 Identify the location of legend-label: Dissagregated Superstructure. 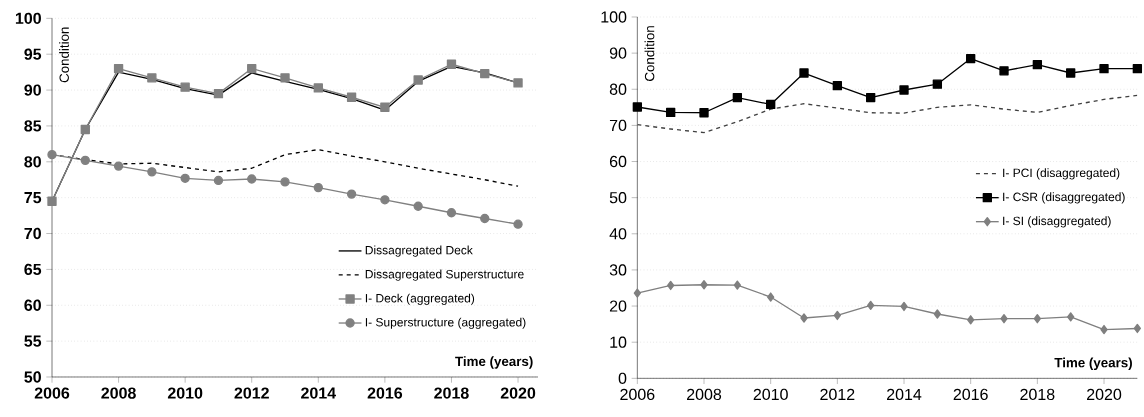
(444, 275).